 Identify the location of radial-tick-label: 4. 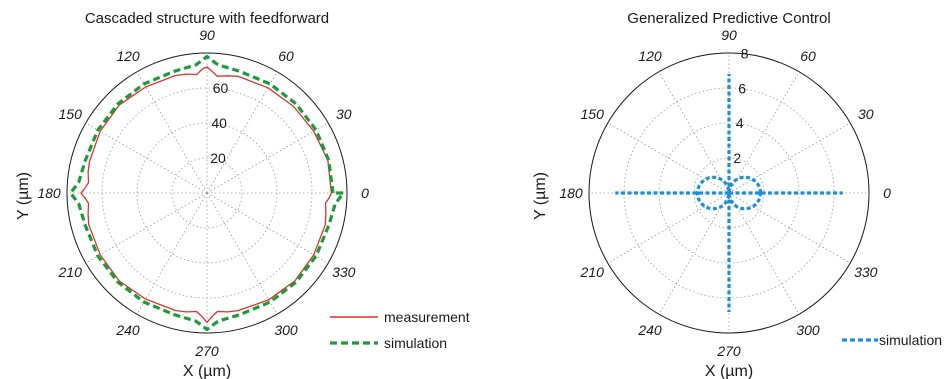
(740, 123).